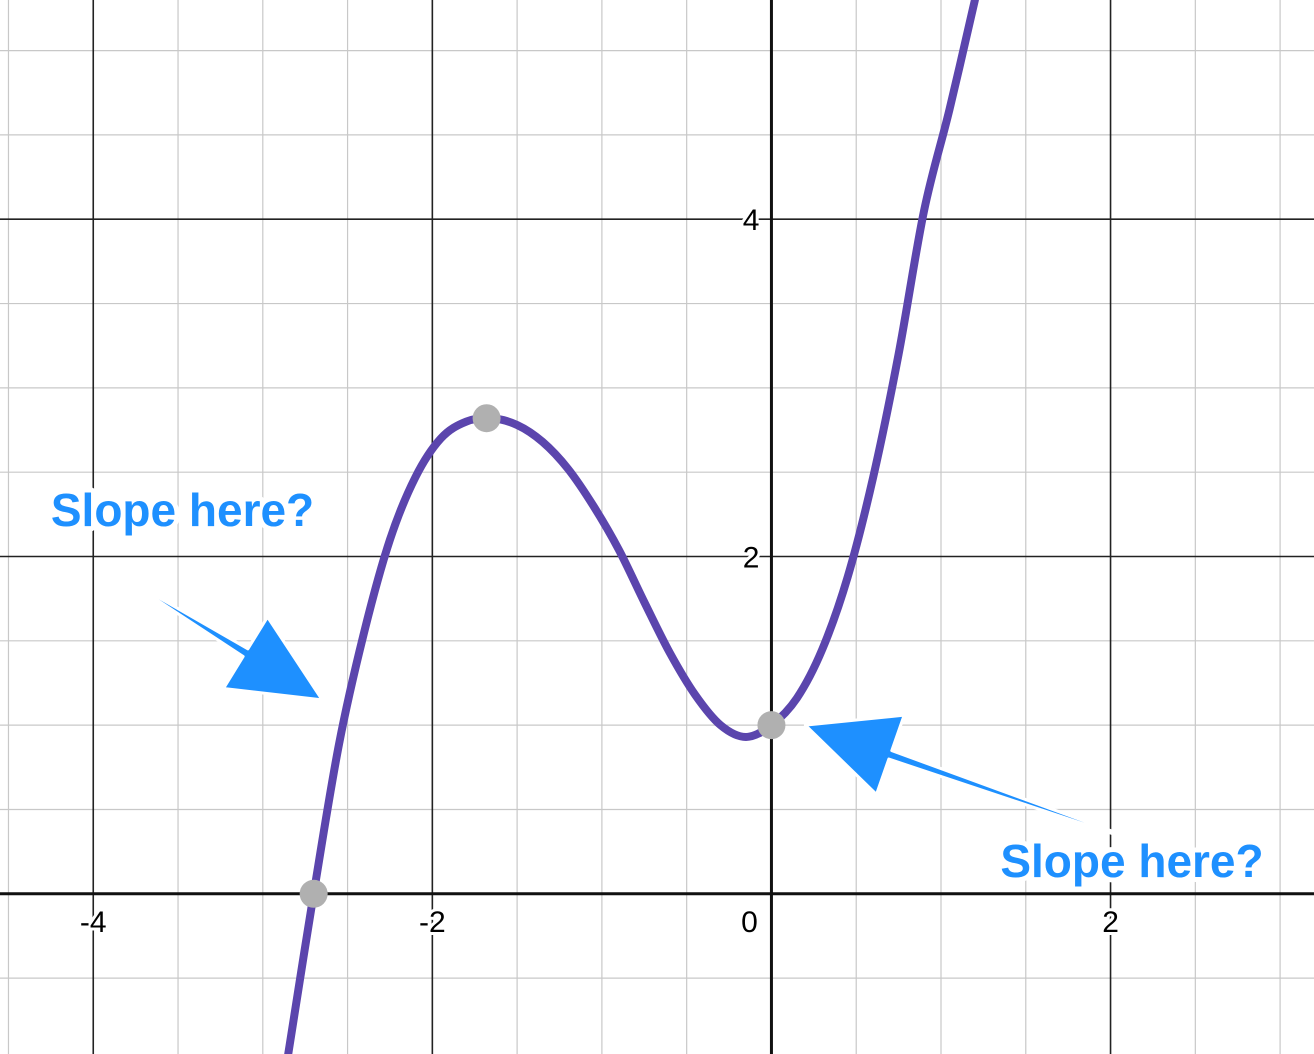 Image resolution: width=1314 pixels, height=1054 pixels. What do you see at coordinates (93, 922) in the screenshot?
I see `x-tick-label: -4` at bounding box center [93, 922].